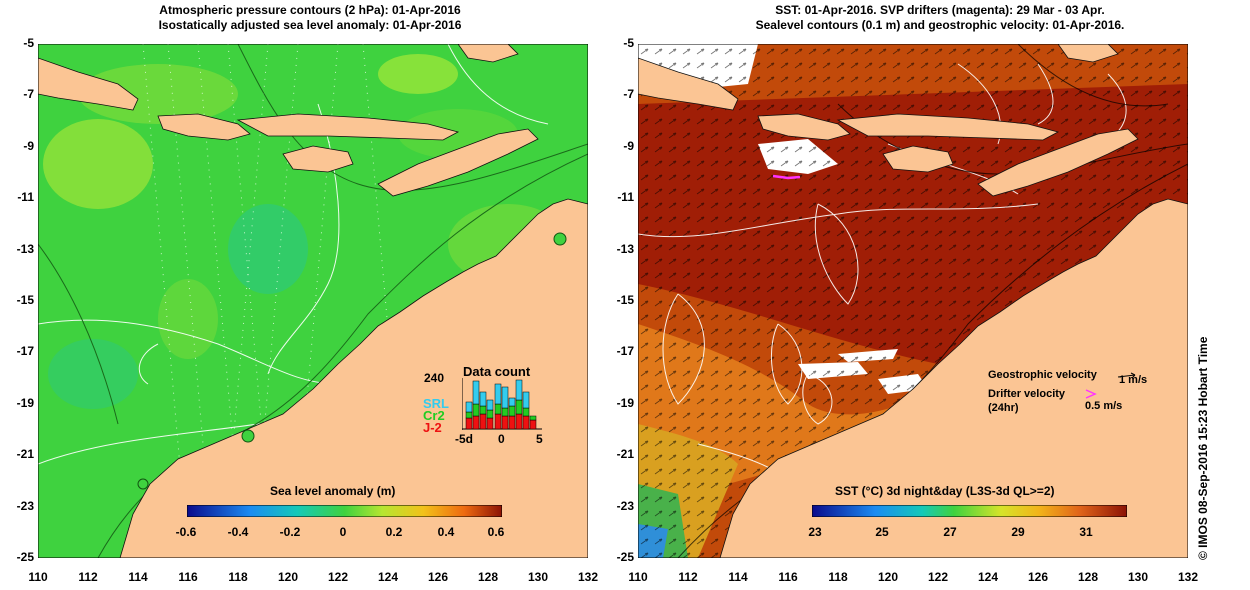 Image resolution: width=1250 pixels, height=590 pixels. I want to click on sst-colorbar-tick: 27, so click(950, 532).